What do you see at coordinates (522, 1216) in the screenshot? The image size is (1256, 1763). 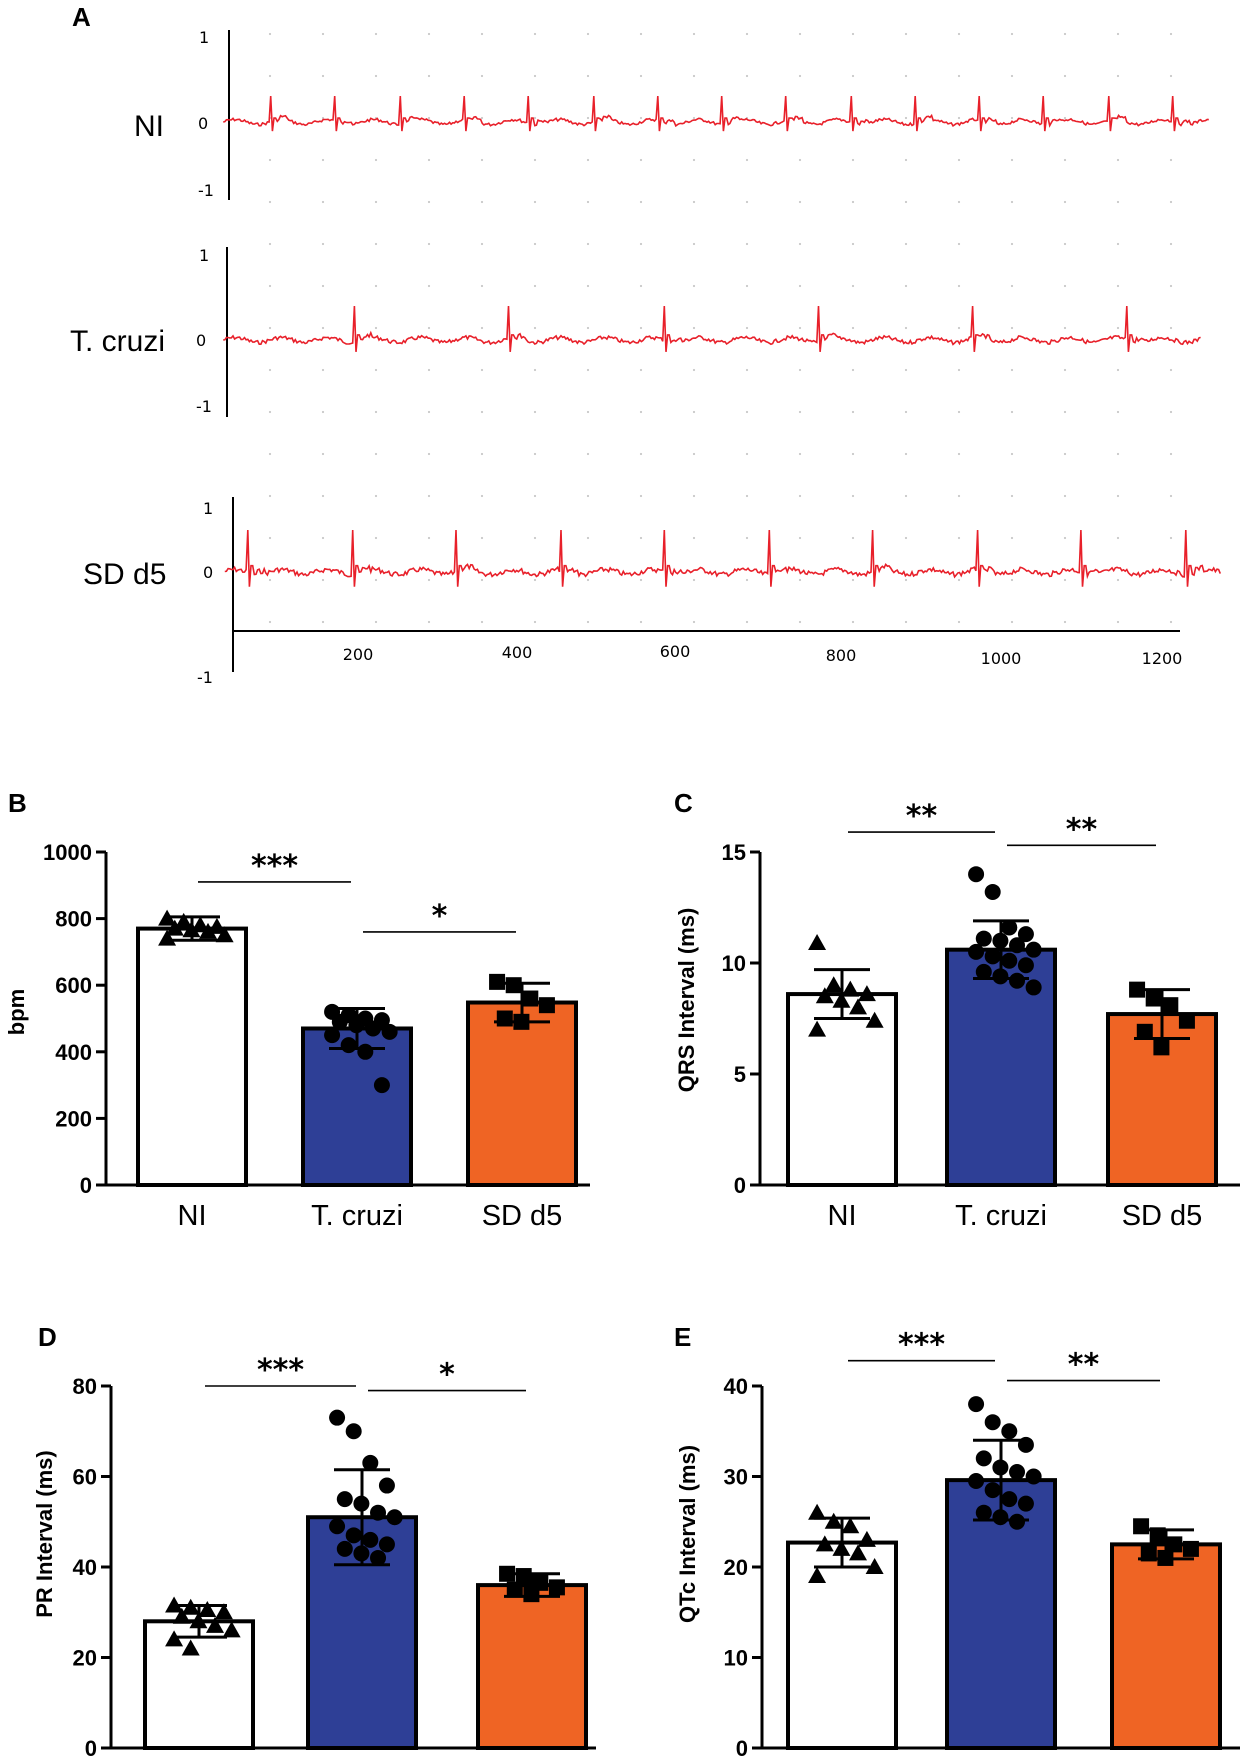 I see `x-category-label: SD d5` at bounding box center [522, 1216].